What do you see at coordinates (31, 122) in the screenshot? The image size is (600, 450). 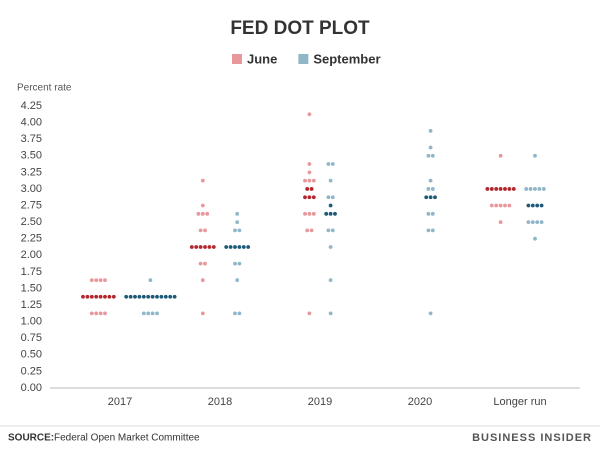 I see `y-tick-label: 4.00` at bounding box center [31, 122].